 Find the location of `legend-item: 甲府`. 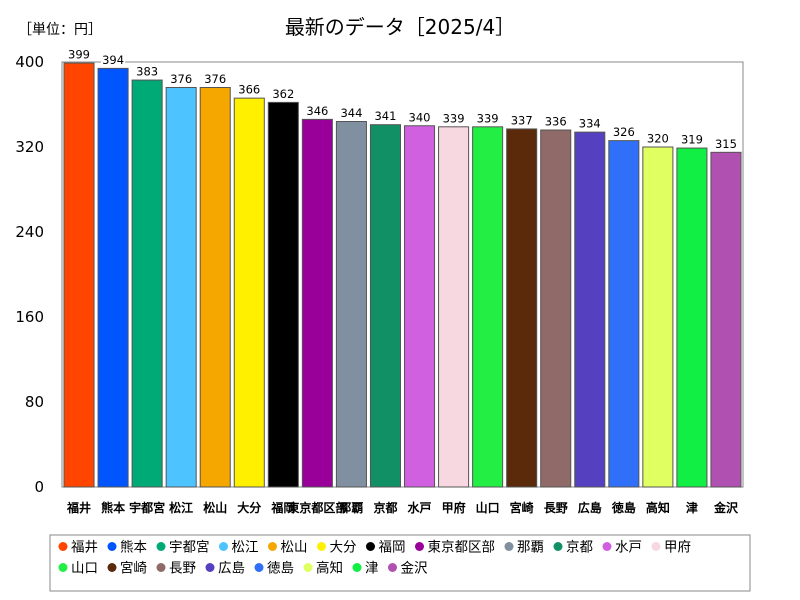

legend-item: 甲府 is located at coordinates (671, 548).